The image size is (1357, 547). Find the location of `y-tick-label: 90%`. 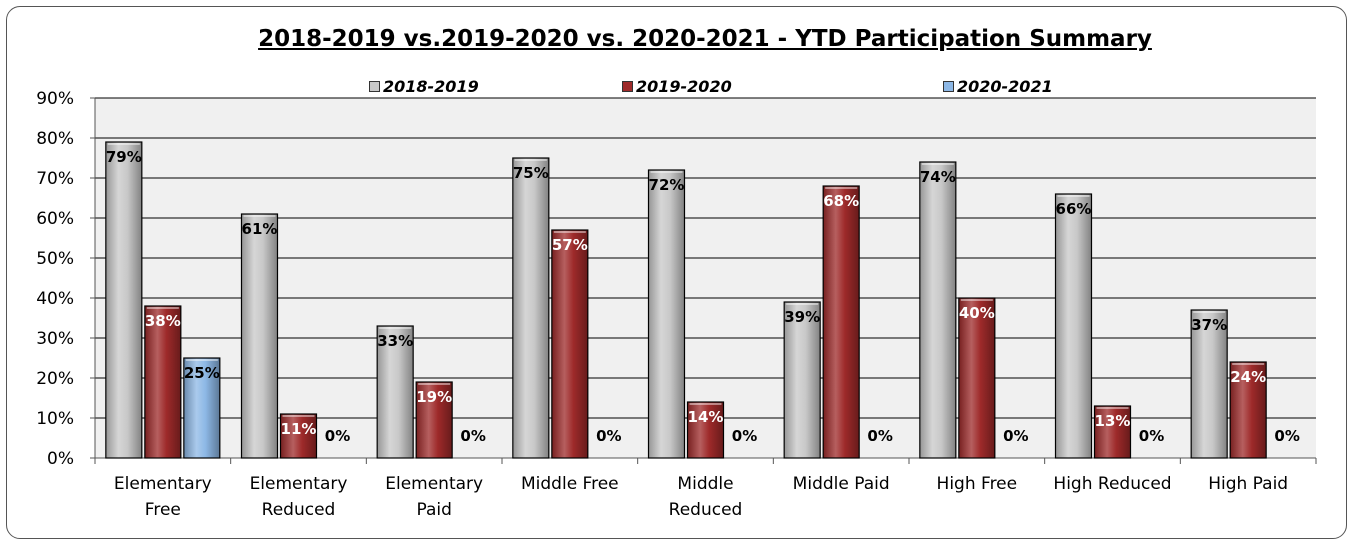

y-tick-label: 90% is located at coordinates (55, 99).